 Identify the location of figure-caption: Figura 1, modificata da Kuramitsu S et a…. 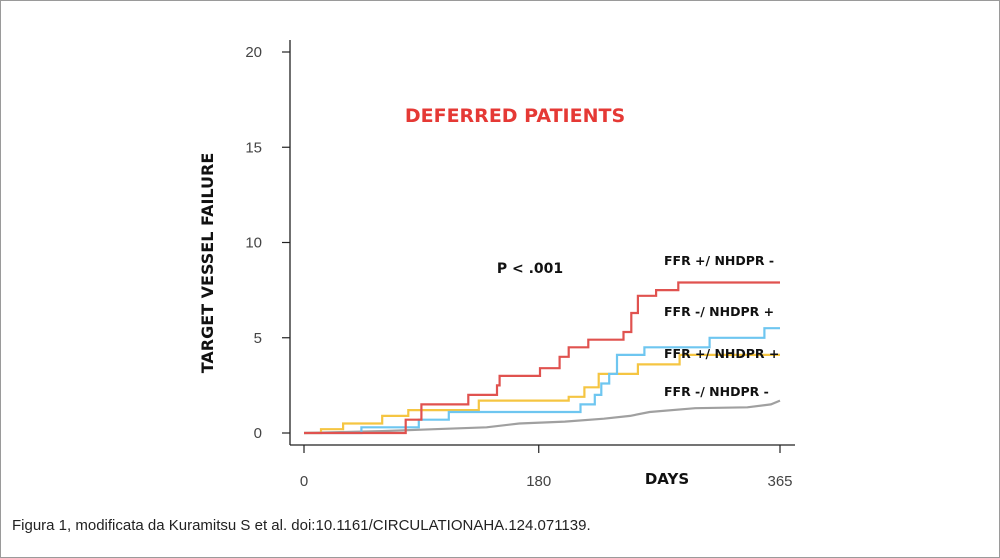
(301, 525).